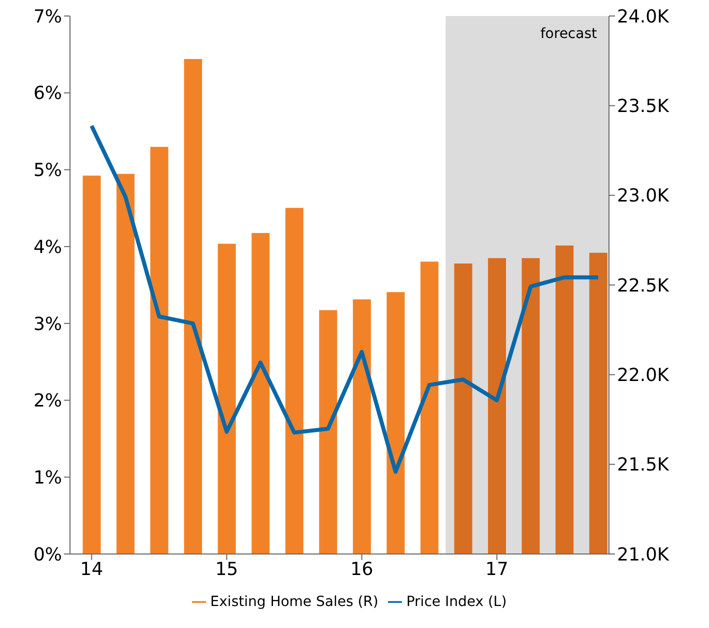  Describe the element at coordinates (47, 171) in the screenshot. I see `y-tick-label: 5%` at that location.